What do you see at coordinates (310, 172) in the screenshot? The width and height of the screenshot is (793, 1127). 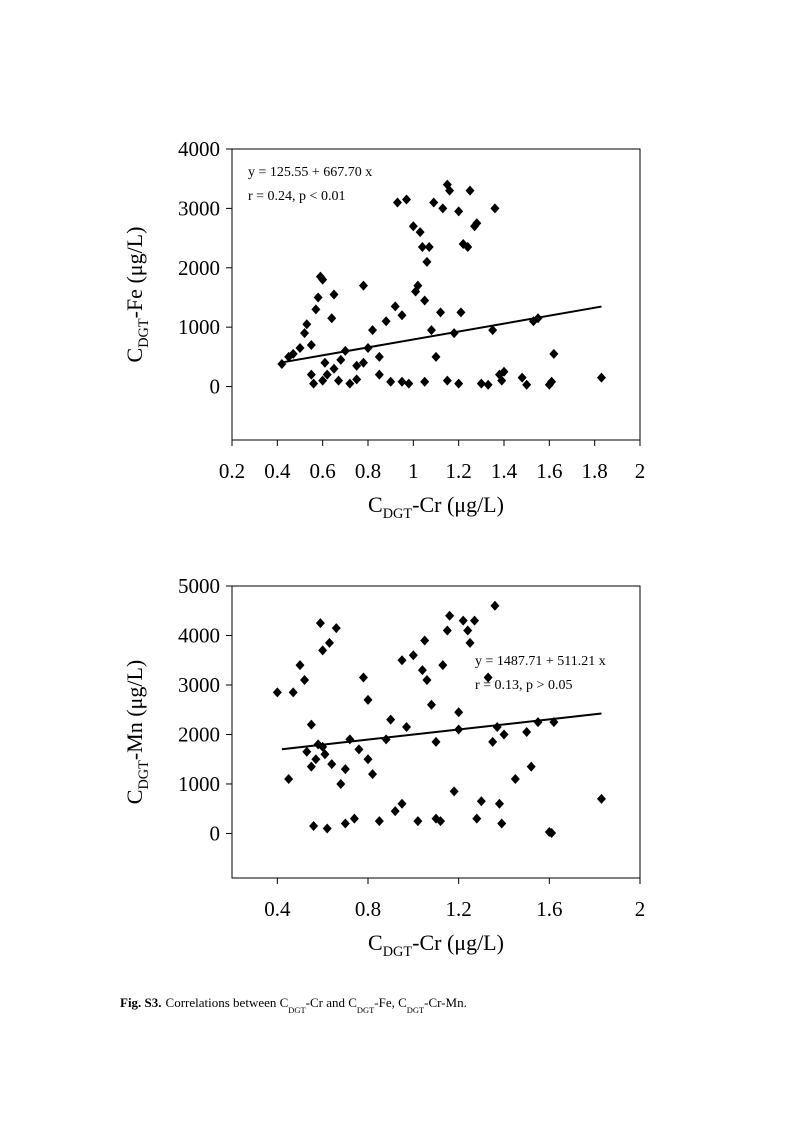 I see `annotation: y = 125.55 + 667.70 x` at bounding box center [310, 172].